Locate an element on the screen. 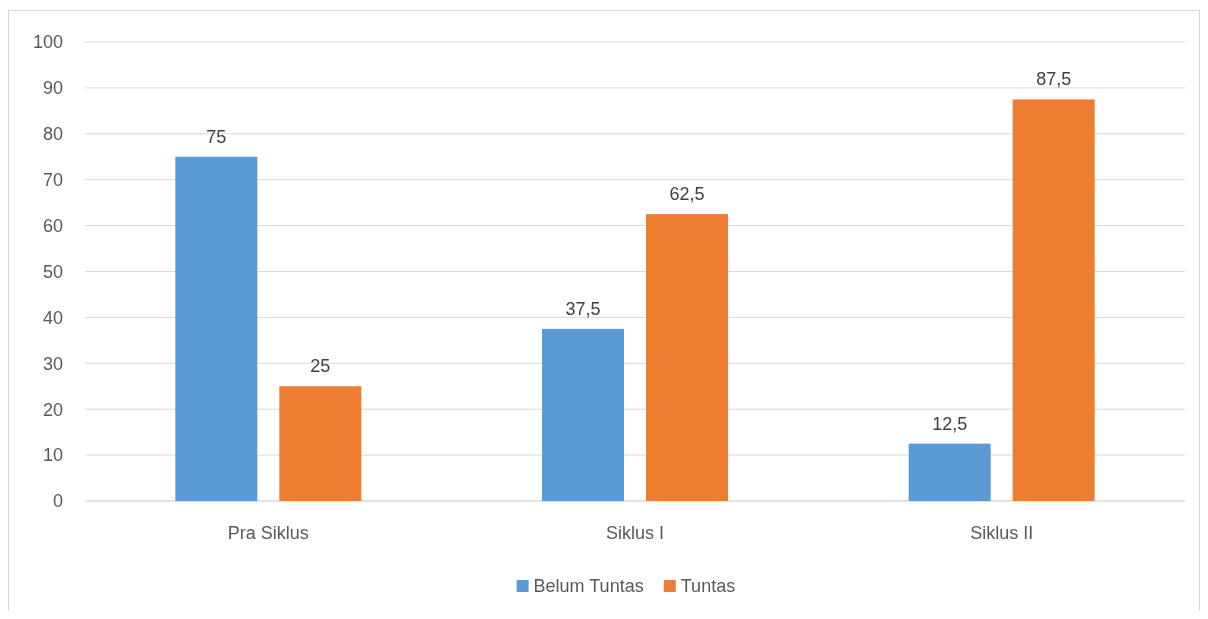 The image size is (1208, 619). y-tick-label: 90 is located at coordinates (52, 88).